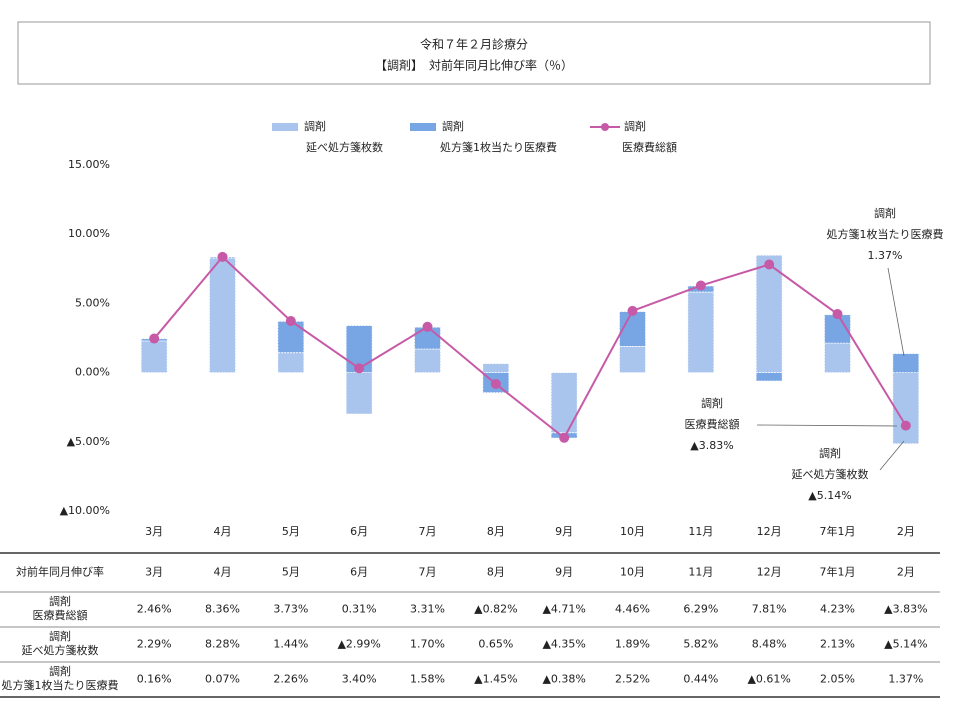 The width and height of the screenshot is (960, 724). What do you see at coordinates (154, 609) in the screenshot?
I see `table-cell: 2.46%` at bounding box center [154, 609].